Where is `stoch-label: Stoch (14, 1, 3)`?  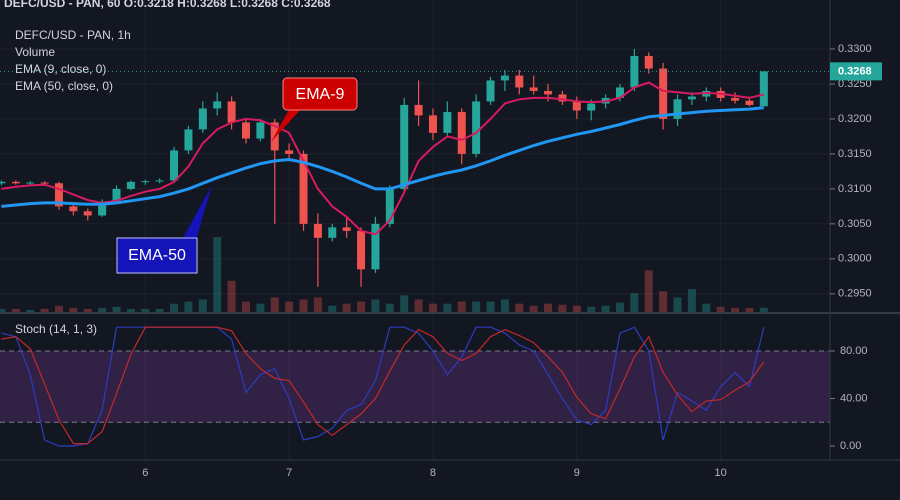 stoch-label: Stoch (14, 1, 3) is located at coordinates (56, 329).